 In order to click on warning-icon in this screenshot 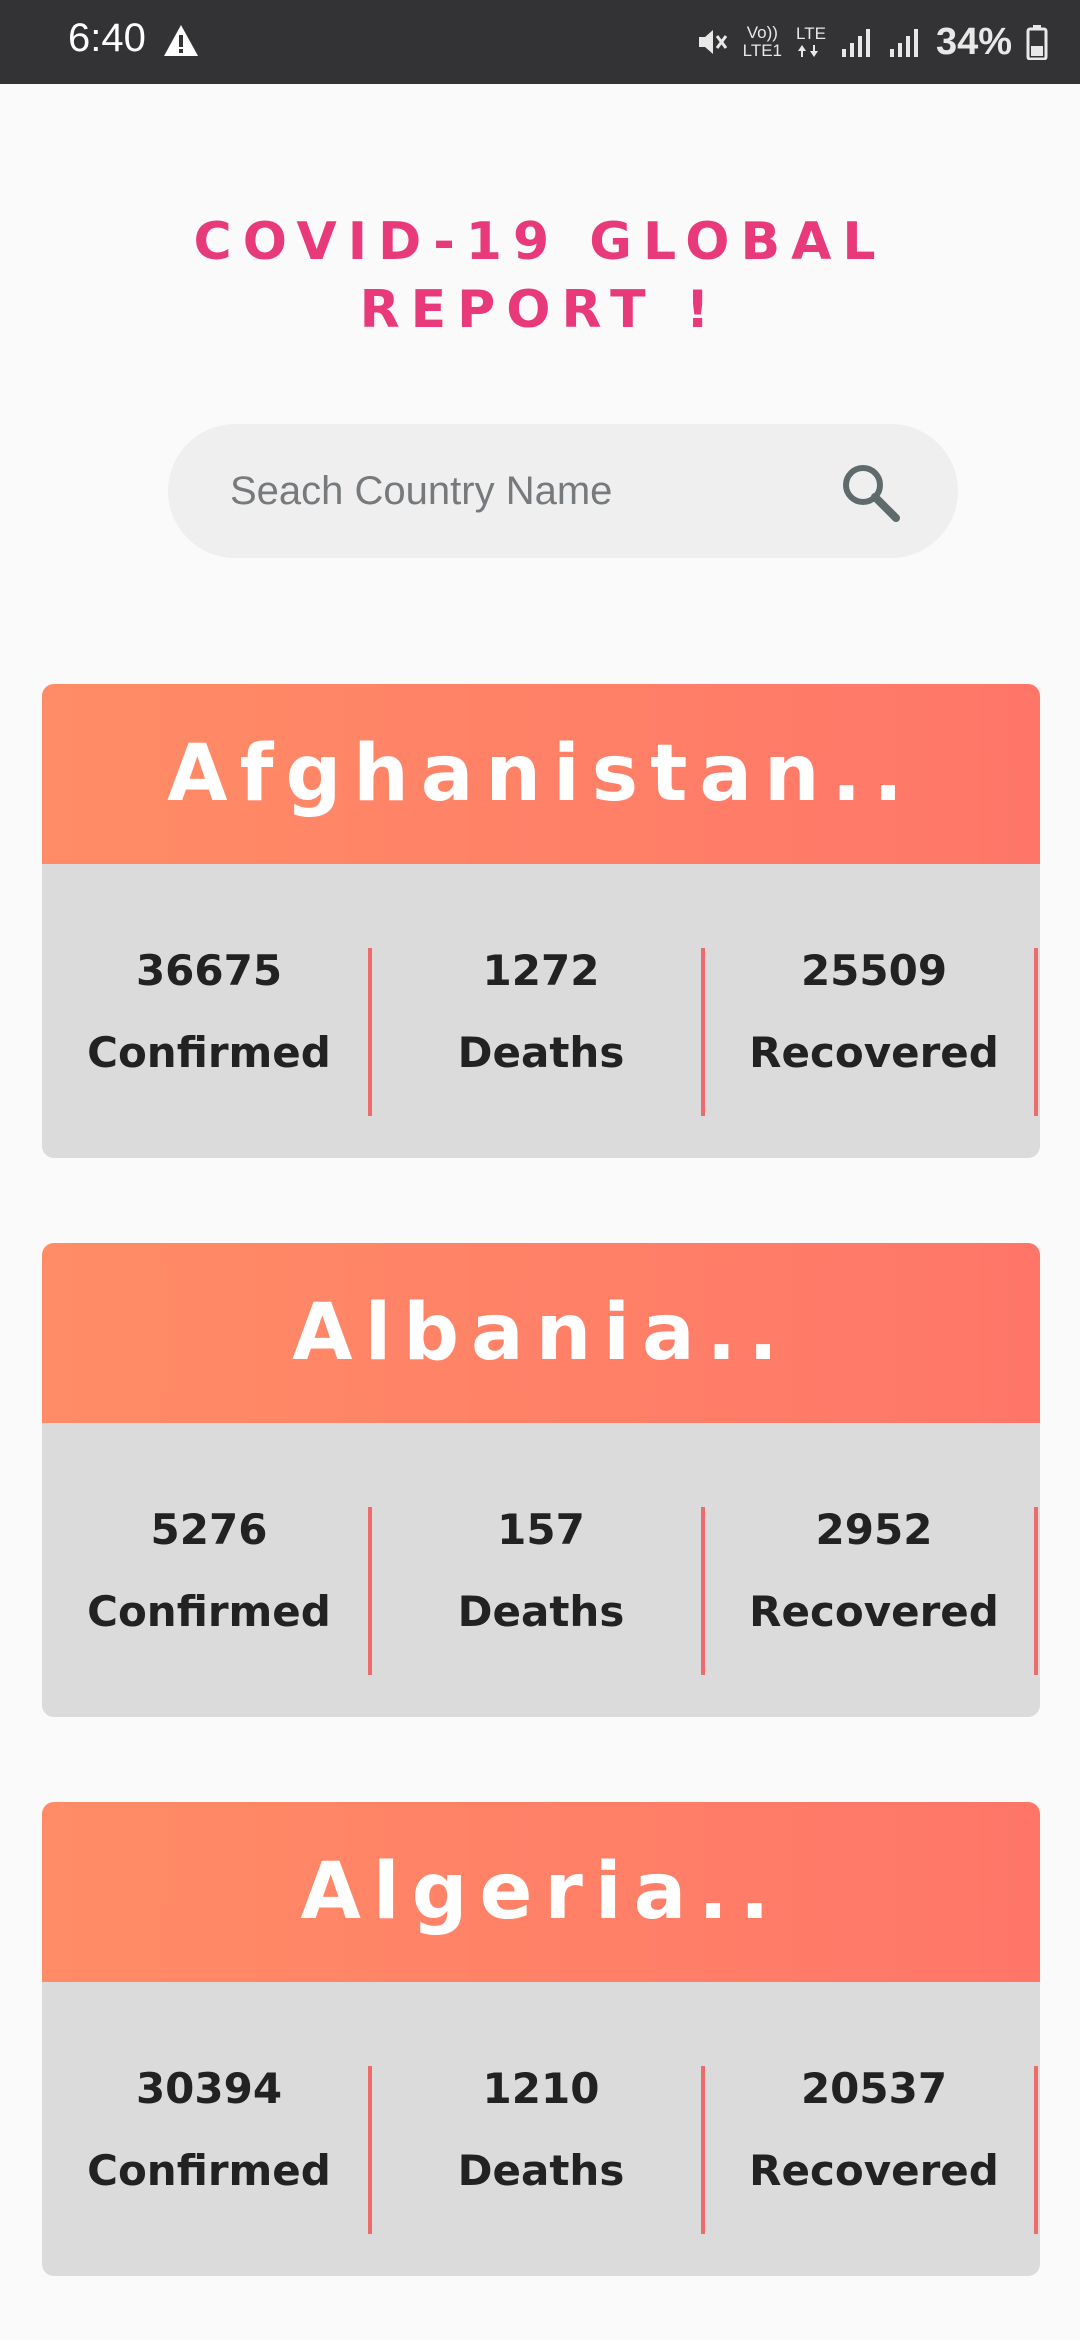, I will do `click(181, 40)`.